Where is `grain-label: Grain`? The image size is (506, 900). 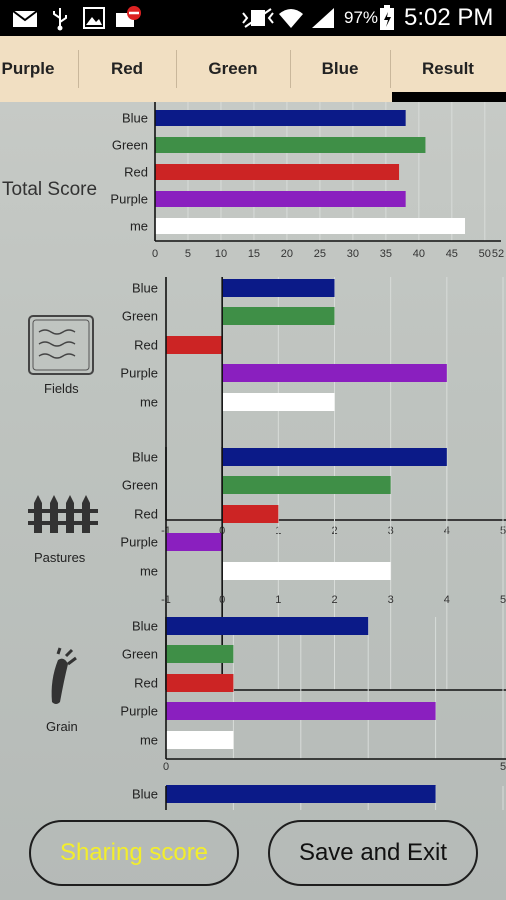
grain-label: Grain is located at coordinates (62, 726).